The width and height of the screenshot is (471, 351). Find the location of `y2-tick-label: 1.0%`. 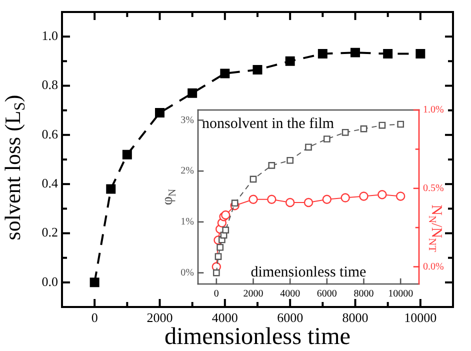

y2-tick-label: 1.0% is located at coordinates (433, 110).